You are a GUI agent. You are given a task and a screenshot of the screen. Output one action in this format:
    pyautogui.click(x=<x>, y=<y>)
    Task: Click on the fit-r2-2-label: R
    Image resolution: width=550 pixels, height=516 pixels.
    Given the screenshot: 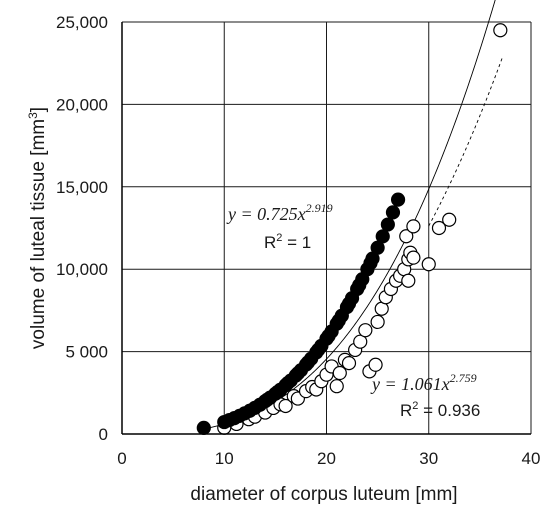 What is the action you would take?
    pyautogui.click(x=406, y=410)
    